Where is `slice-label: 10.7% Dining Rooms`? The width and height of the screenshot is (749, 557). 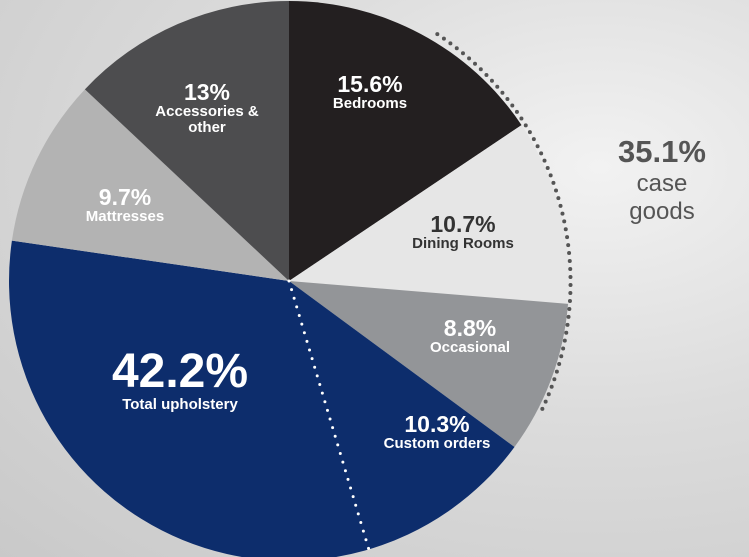 slice-label: 10.7% Dining Rooms is located at coordinates (463, 232).